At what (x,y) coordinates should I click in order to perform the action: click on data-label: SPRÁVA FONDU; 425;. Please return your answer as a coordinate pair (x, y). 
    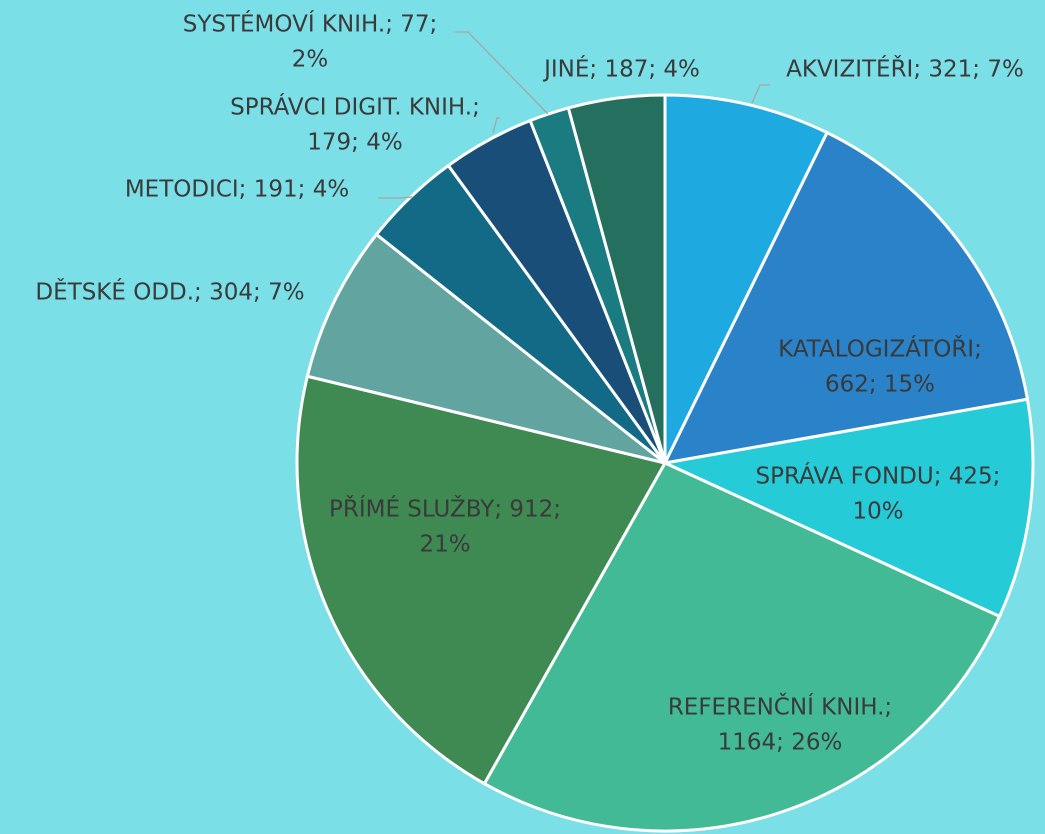
    Looking at the image, I should click on (878, 476).